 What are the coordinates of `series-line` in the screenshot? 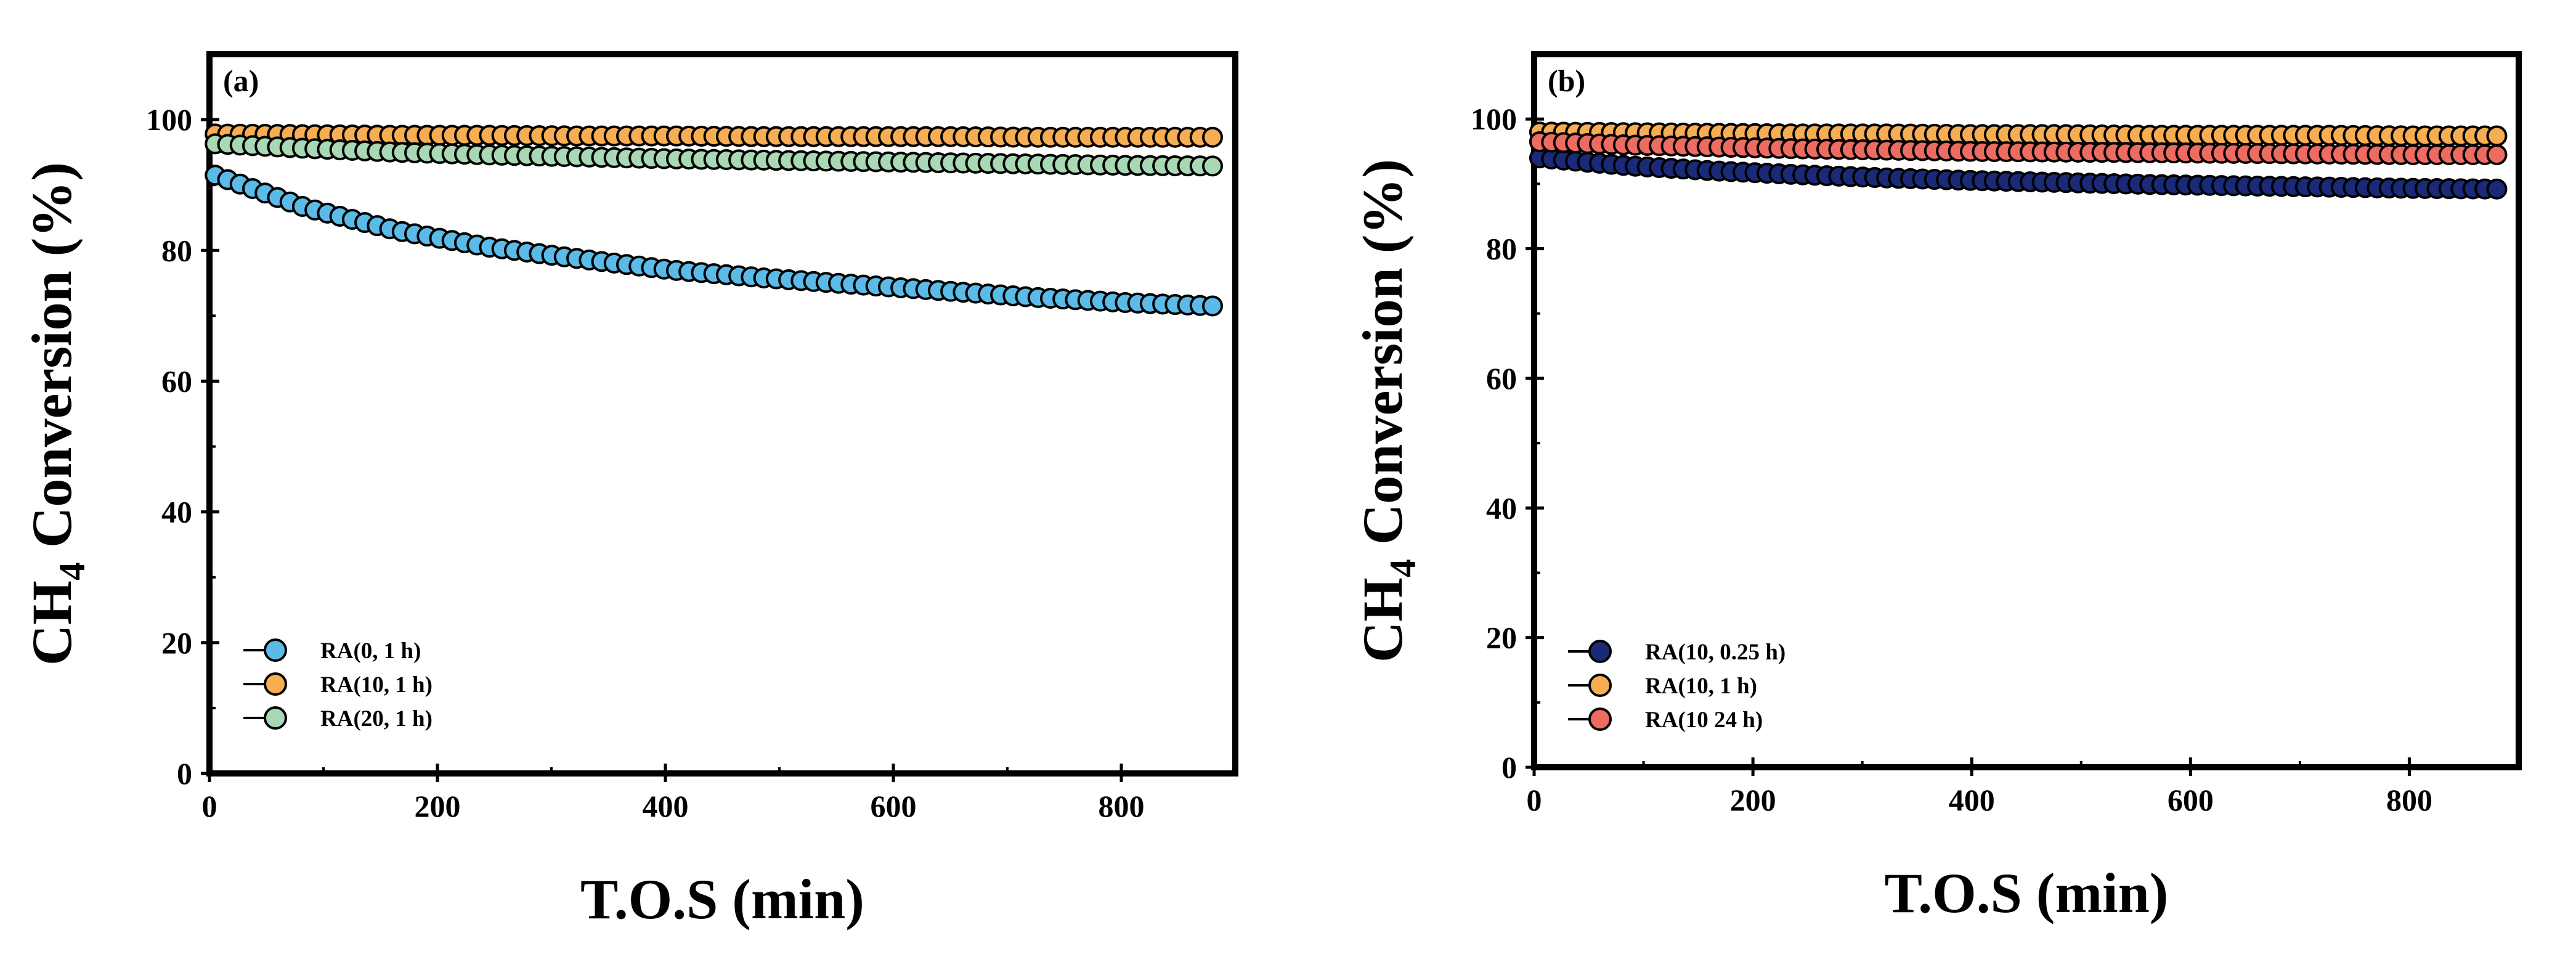 It's located at (713, 240).